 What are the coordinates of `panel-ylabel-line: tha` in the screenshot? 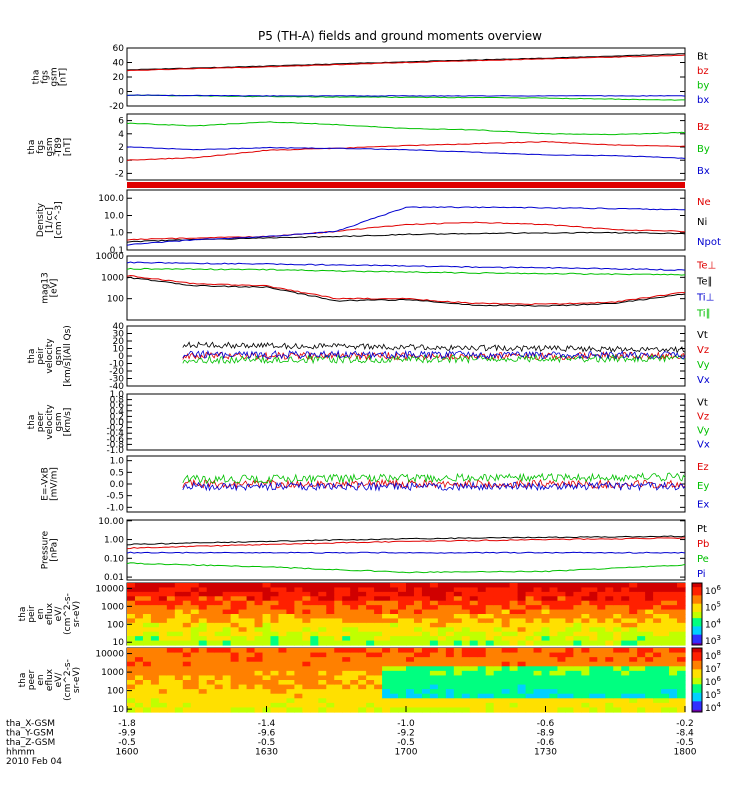 It's located at (23, 680).